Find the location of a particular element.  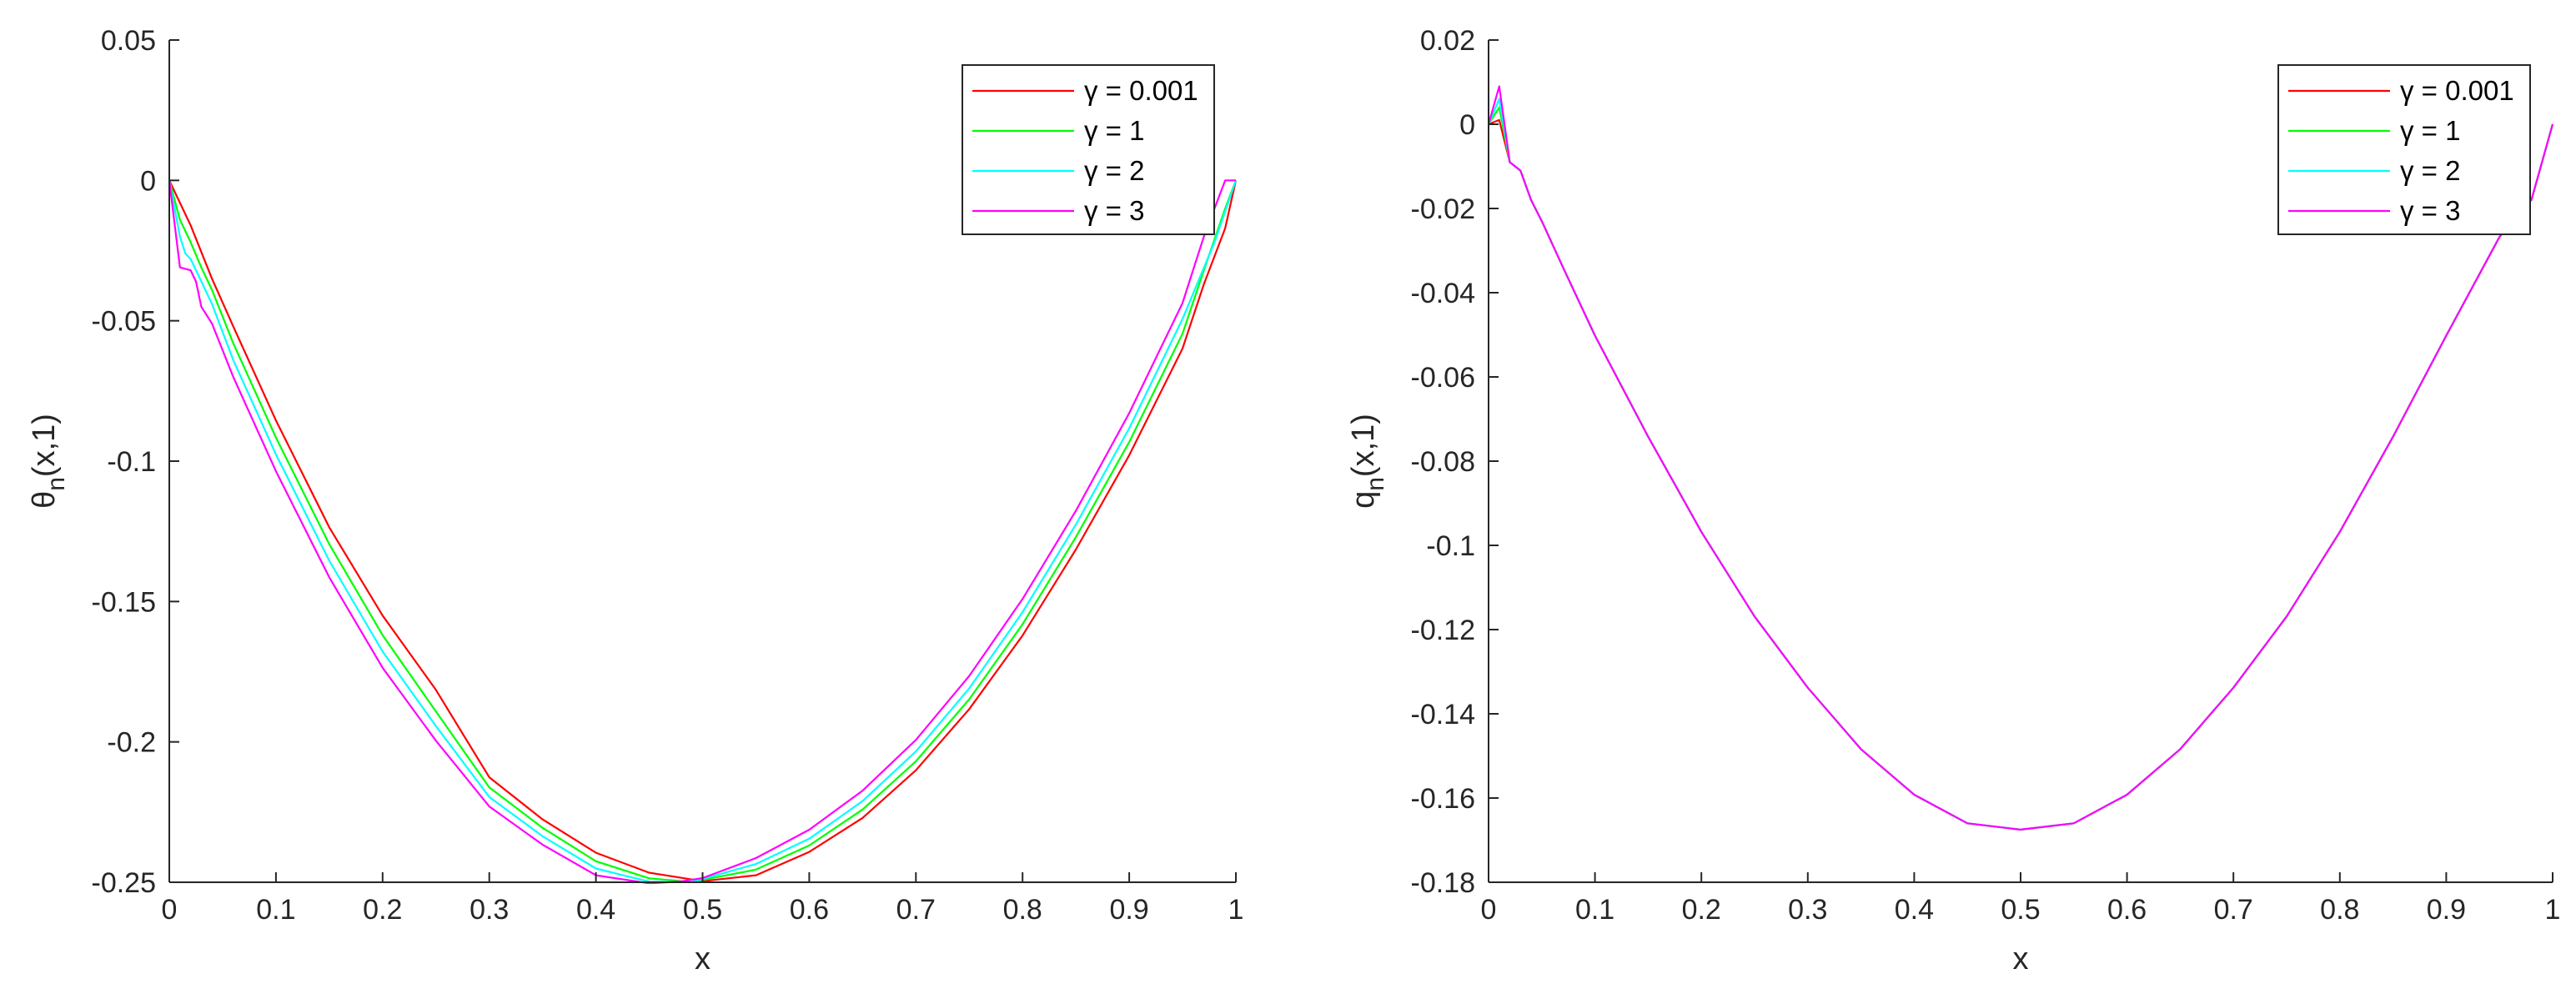

y-tick-label: -0.02 is located at coordinates (1443, 209).